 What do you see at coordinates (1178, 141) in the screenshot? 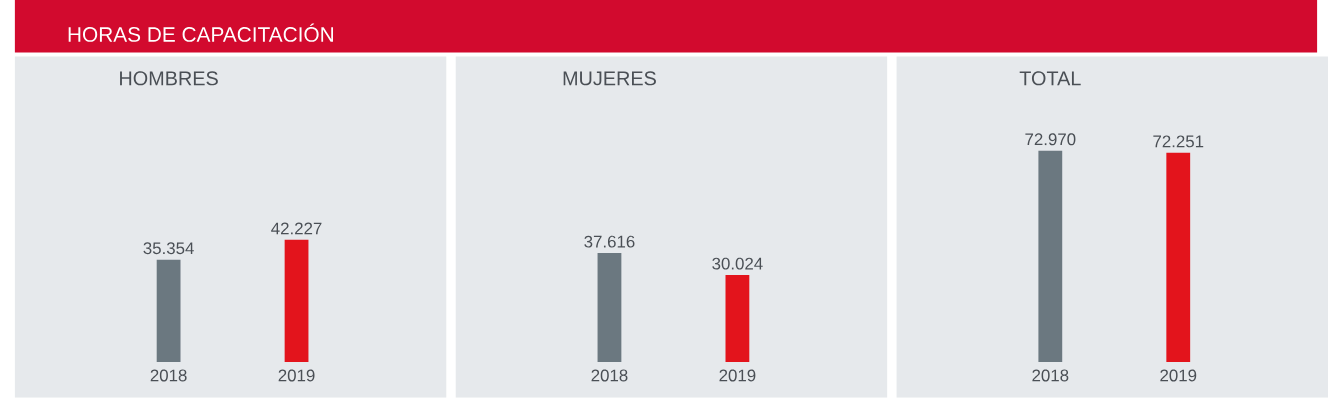
I see `data-label: 72.251` at bounding box center [1178, 141].